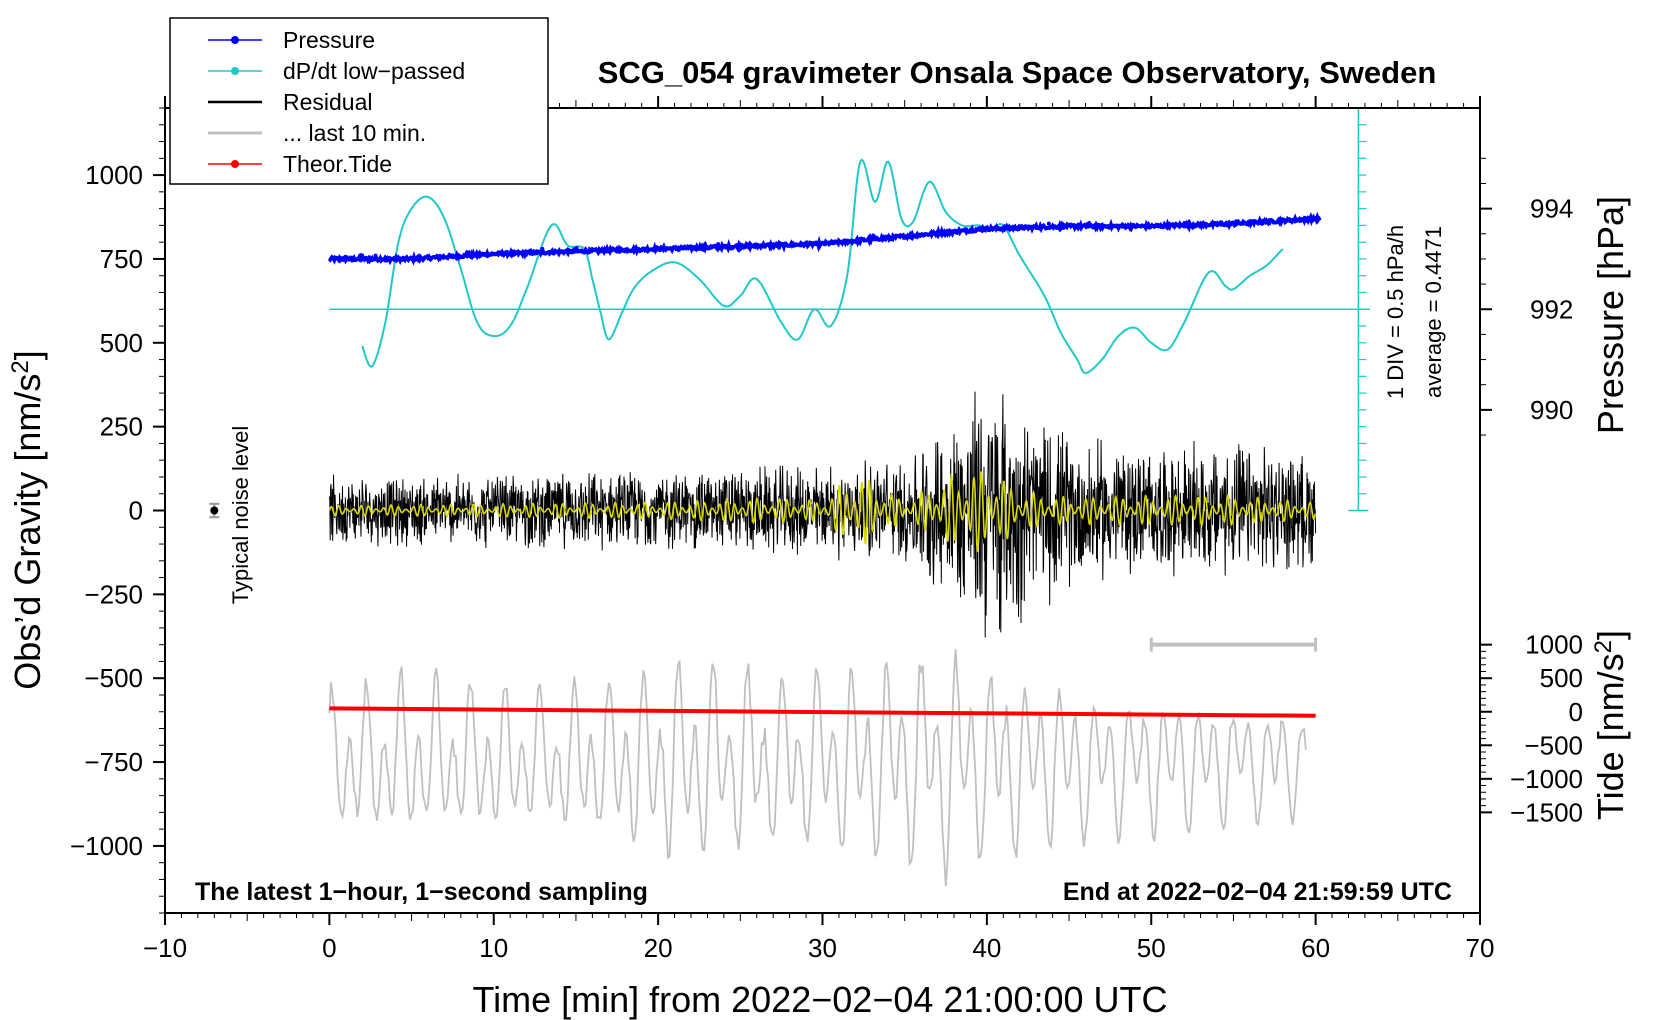 This screenshot has width=1660, height=1020. What do you see at coordinates (1480, 948) in the screenshot?
I see `x-tick-label: 70` at bounding box center [1480, 948].